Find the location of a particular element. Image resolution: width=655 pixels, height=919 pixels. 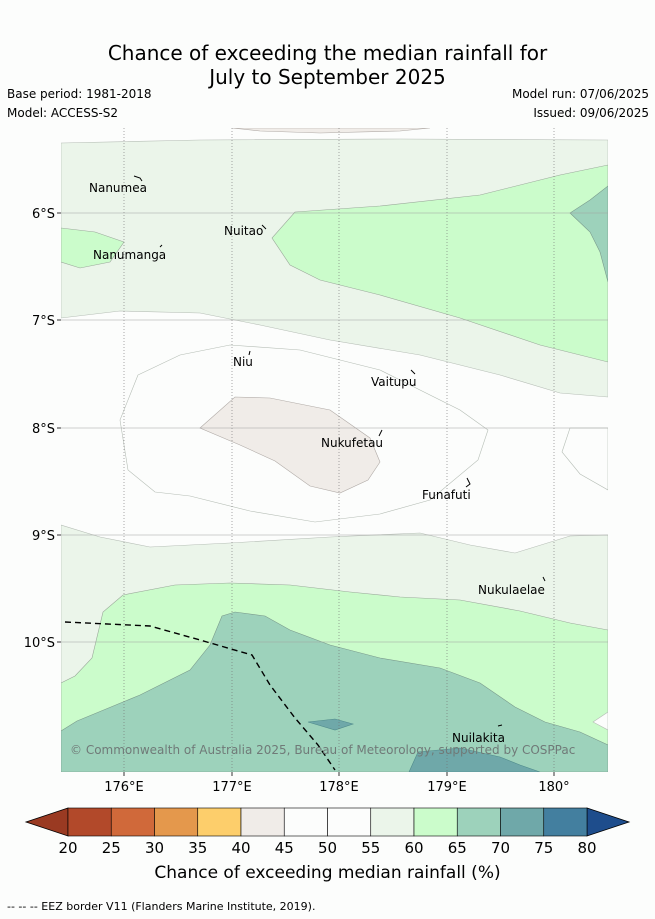

colorbar: 20 25 30 35 40 45 50 55 60 65 70 75 80 is located at coordinates (327, 832).